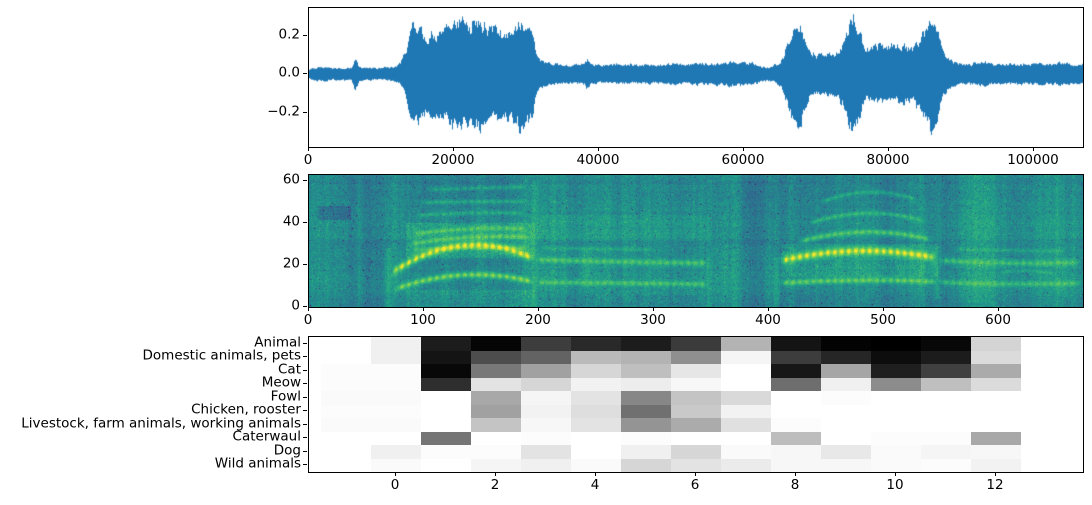 Image resolution: width=1092 pixels, height=505 pixels. I want to click on x-tick-label: 0, so click(308, 320).